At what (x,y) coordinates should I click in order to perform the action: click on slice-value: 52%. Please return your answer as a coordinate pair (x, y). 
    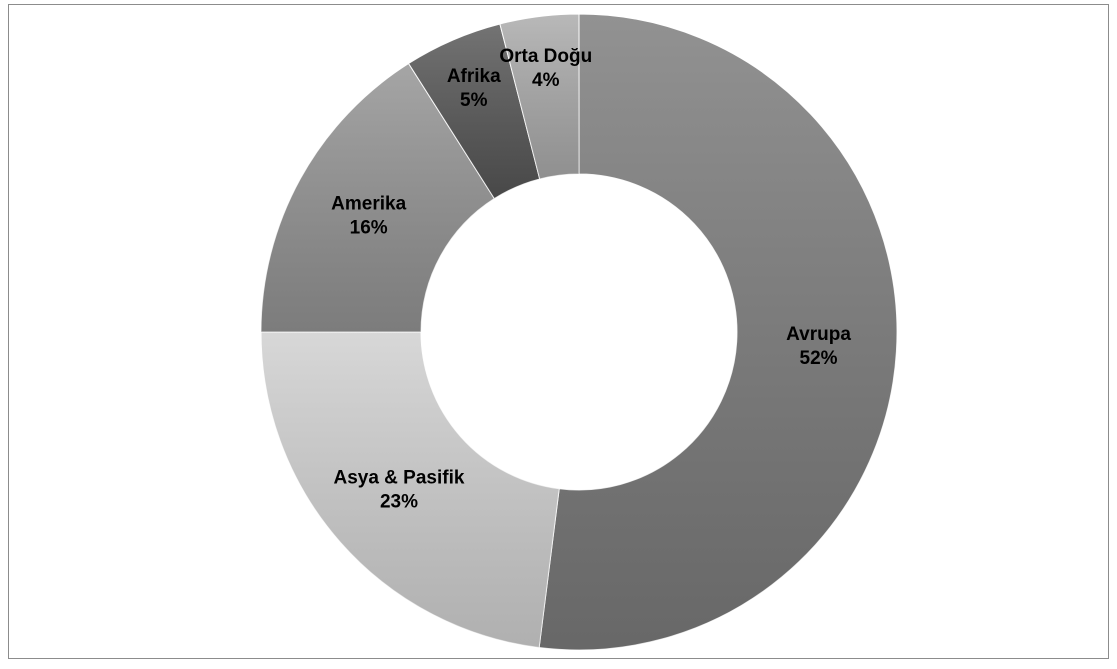
    Looking at the image, I should click on (819, 358).